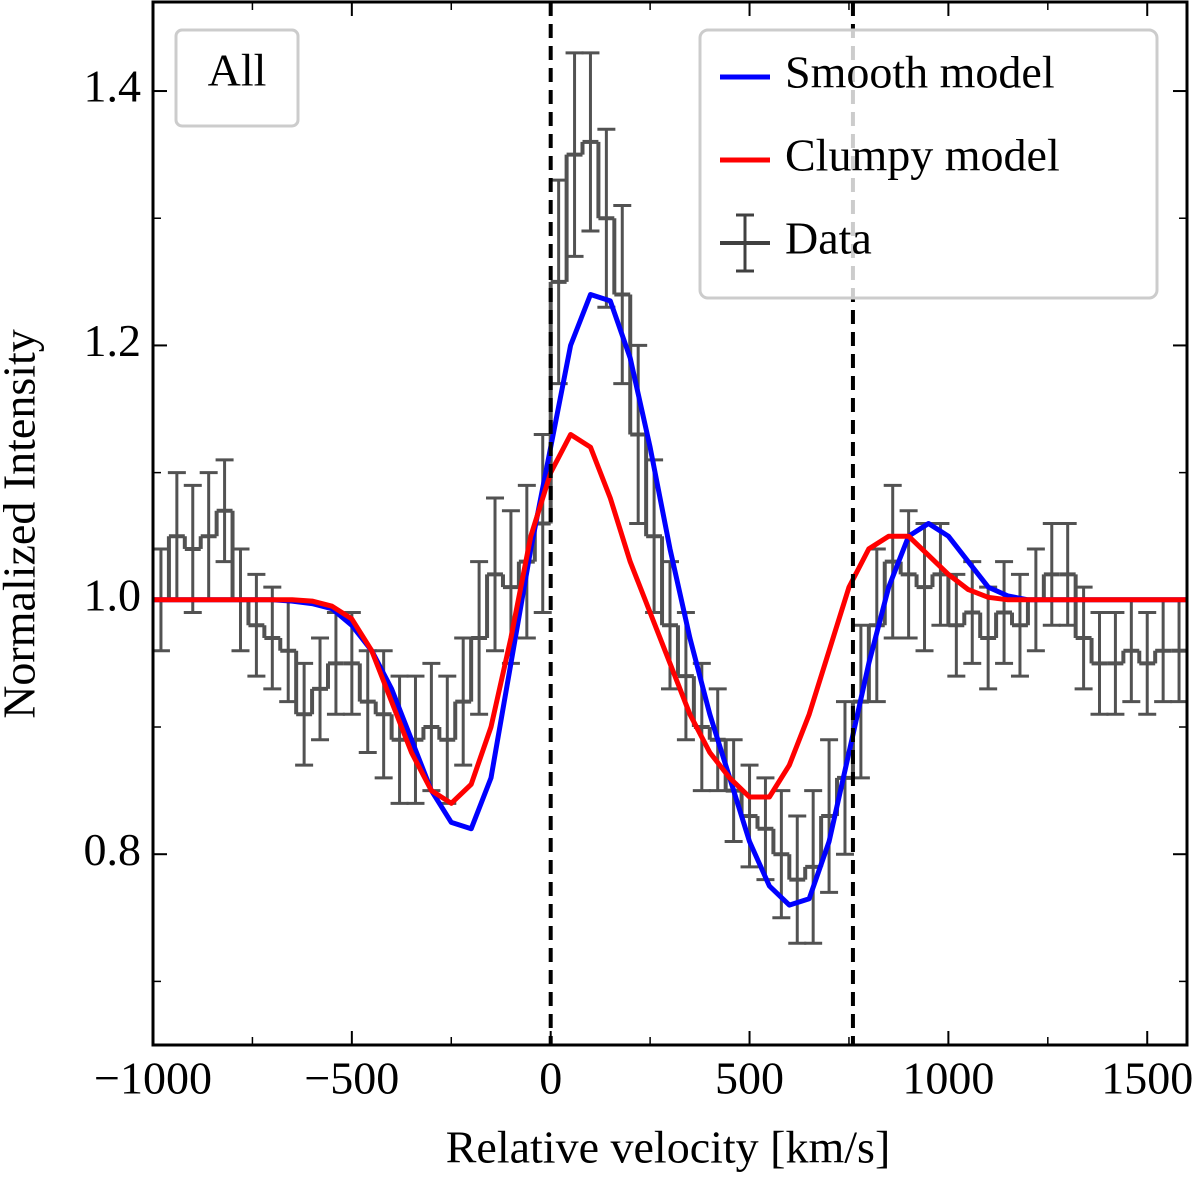  What do you see at coordinates (113, 849) in the screenshot?
I see `y-tick-label: 0.8` at bounding box center [113, 849].